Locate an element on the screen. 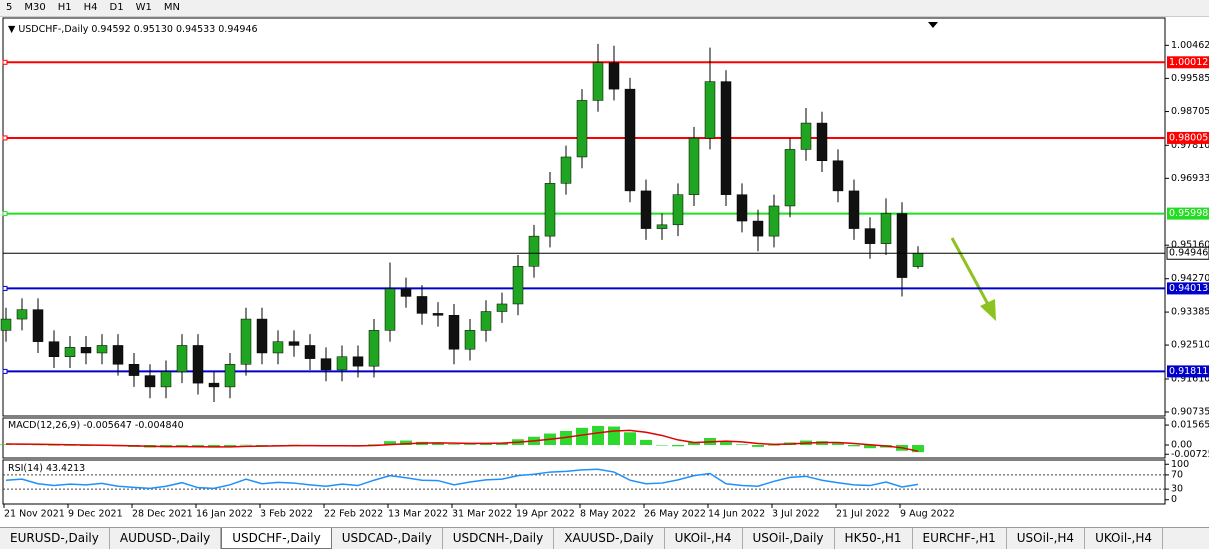 The width and height of the screenshot is (1209, 549). x-tick-label: 3 Feb 2022 is located at coordinates (286, 514).